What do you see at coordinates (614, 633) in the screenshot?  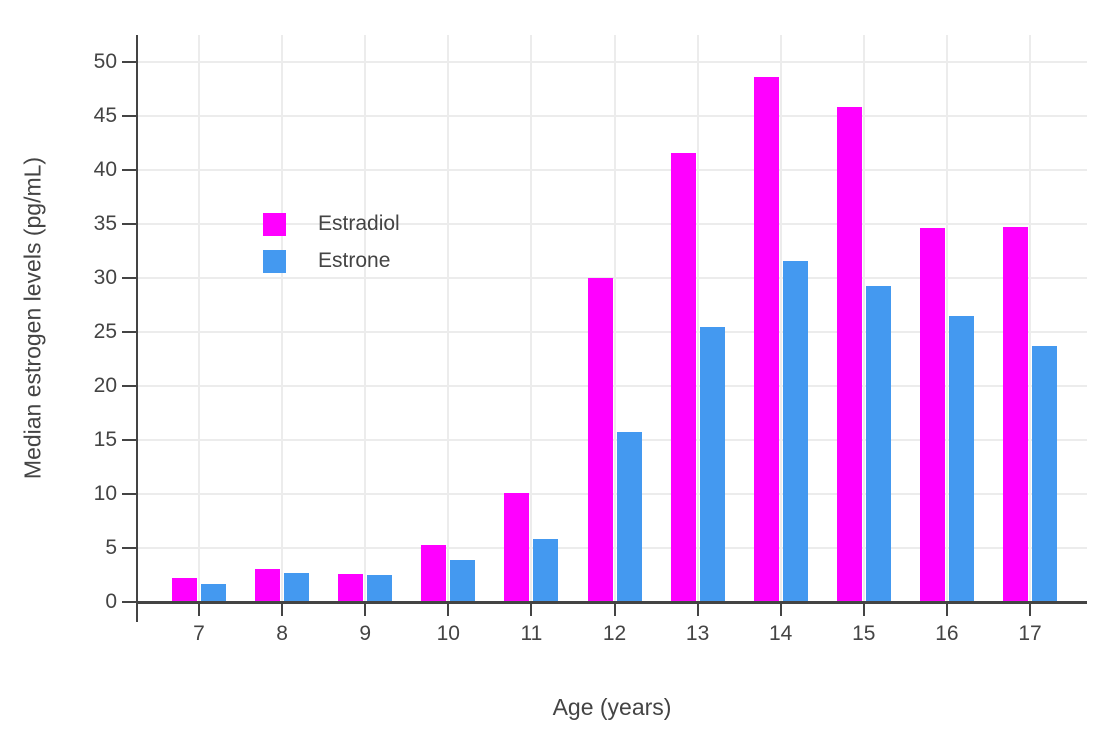 I see `x-tick-label-12: 12` at bounding box center [614, 633].